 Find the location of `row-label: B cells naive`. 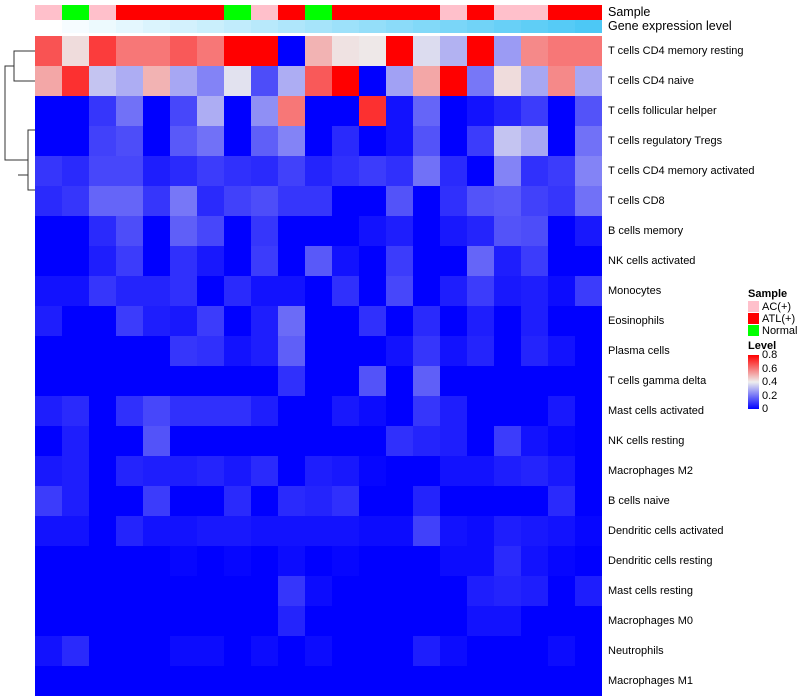

row-label: B cells naive is located at coordinates (639, 501).